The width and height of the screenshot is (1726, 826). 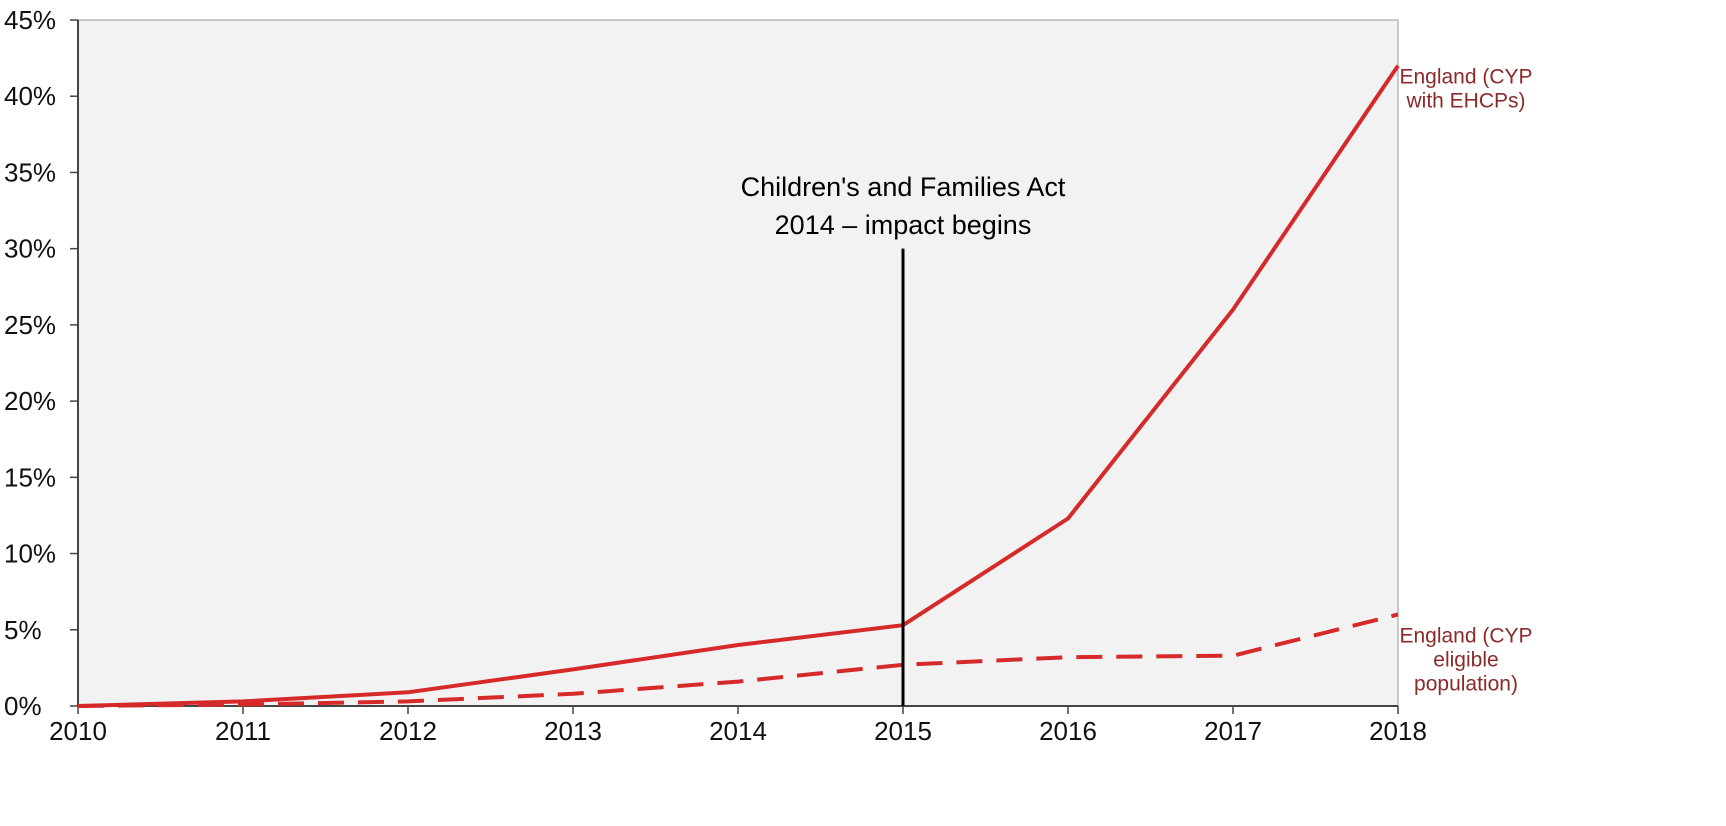 What do you see at coordinates (903, 225) in the screenshot?
I see `annotation-text: 2014 – impact begins` at bounding box center [903, 225].